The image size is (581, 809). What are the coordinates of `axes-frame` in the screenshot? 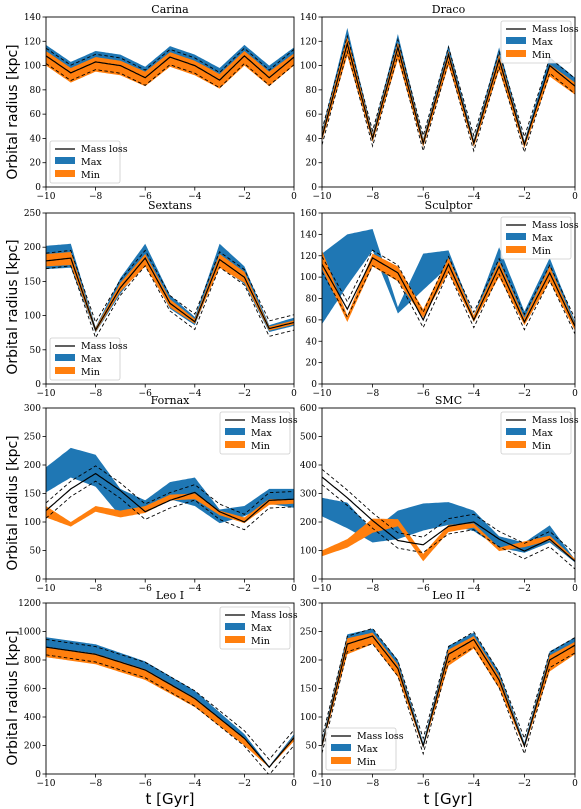 It's located at (448, 102).